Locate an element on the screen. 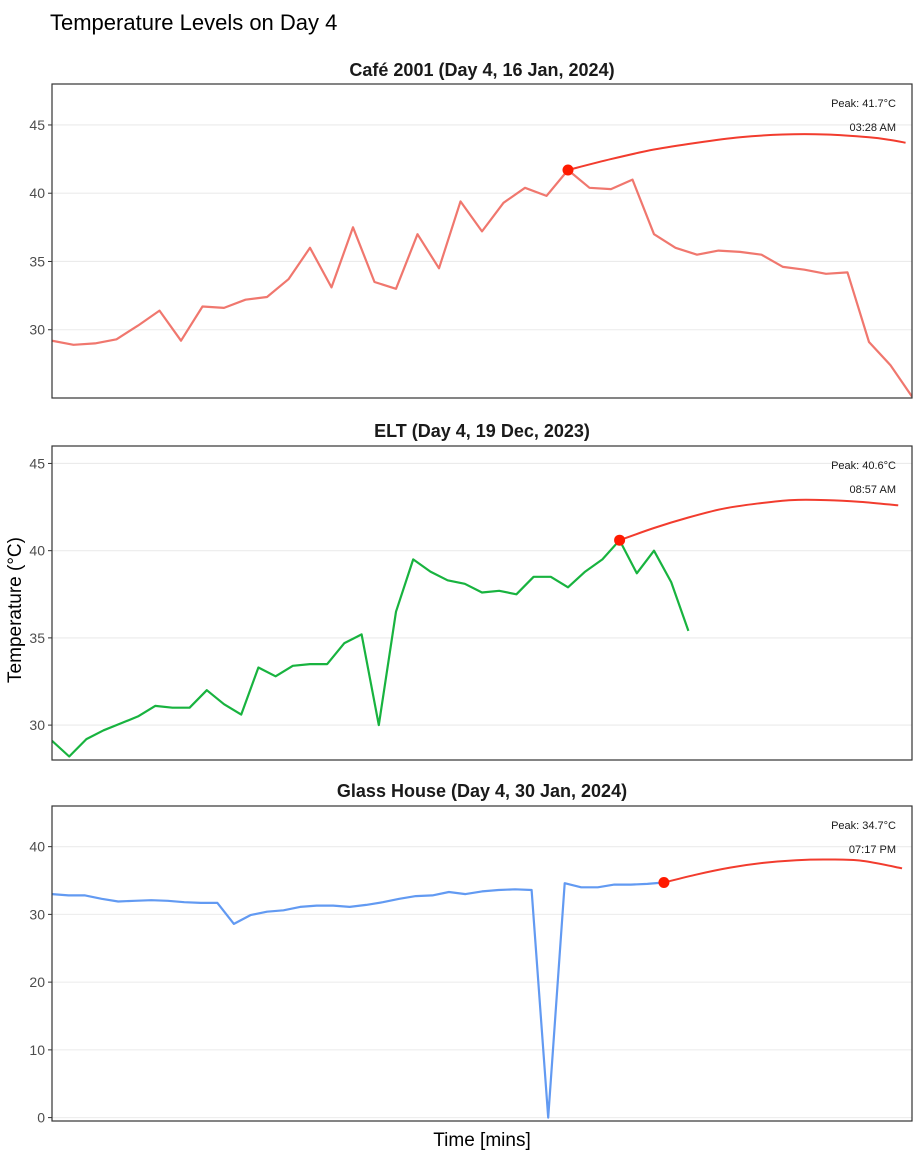  y-tick-label: 20 is located at coordinates (37, 982).